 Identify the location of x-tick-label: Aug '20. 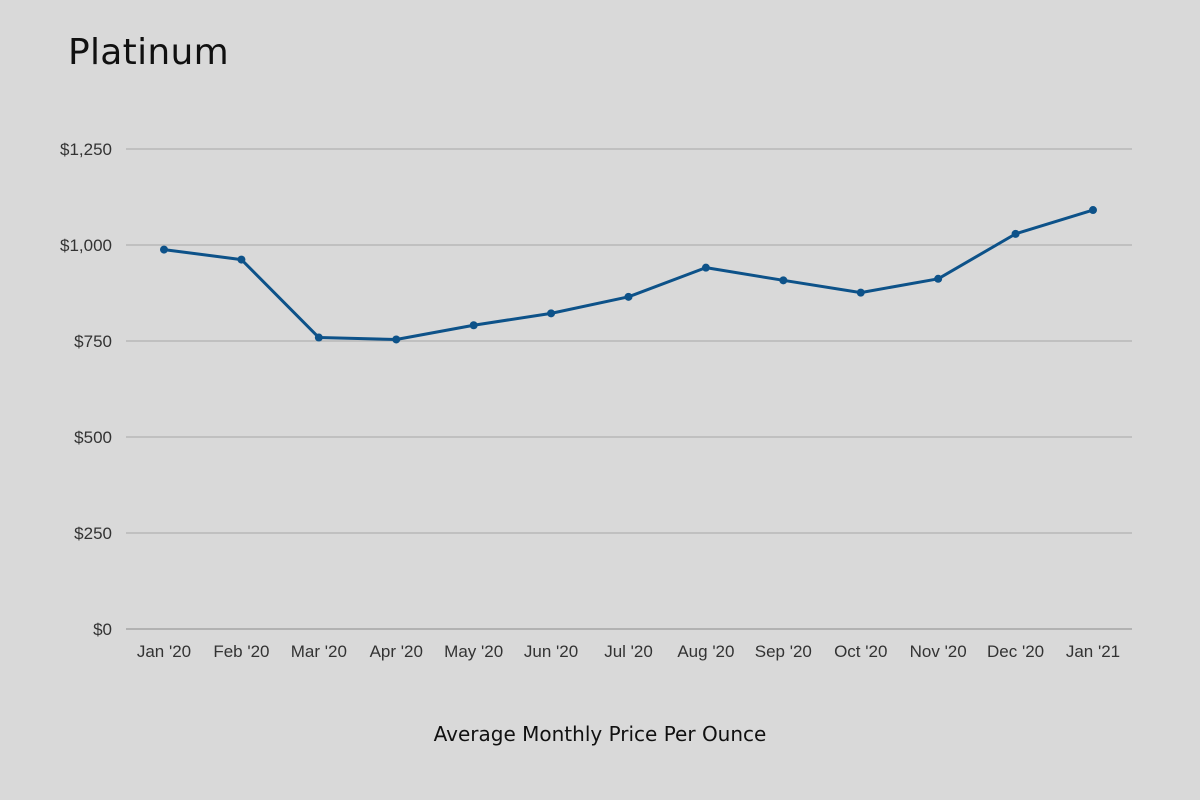
(705, 651).